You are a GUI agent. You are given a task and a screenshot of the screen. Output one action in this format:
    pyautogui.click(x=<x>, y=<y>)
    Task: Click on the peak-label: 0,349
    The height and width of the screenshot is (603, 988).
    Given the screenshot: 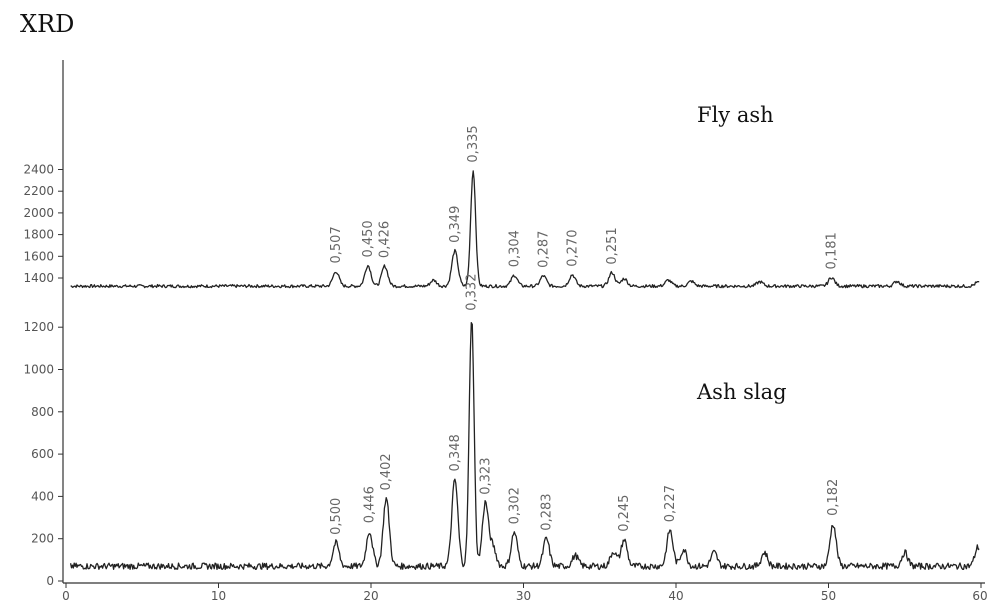 What is the action you would take?
    pyautogui.click(x=455, y=224)
    